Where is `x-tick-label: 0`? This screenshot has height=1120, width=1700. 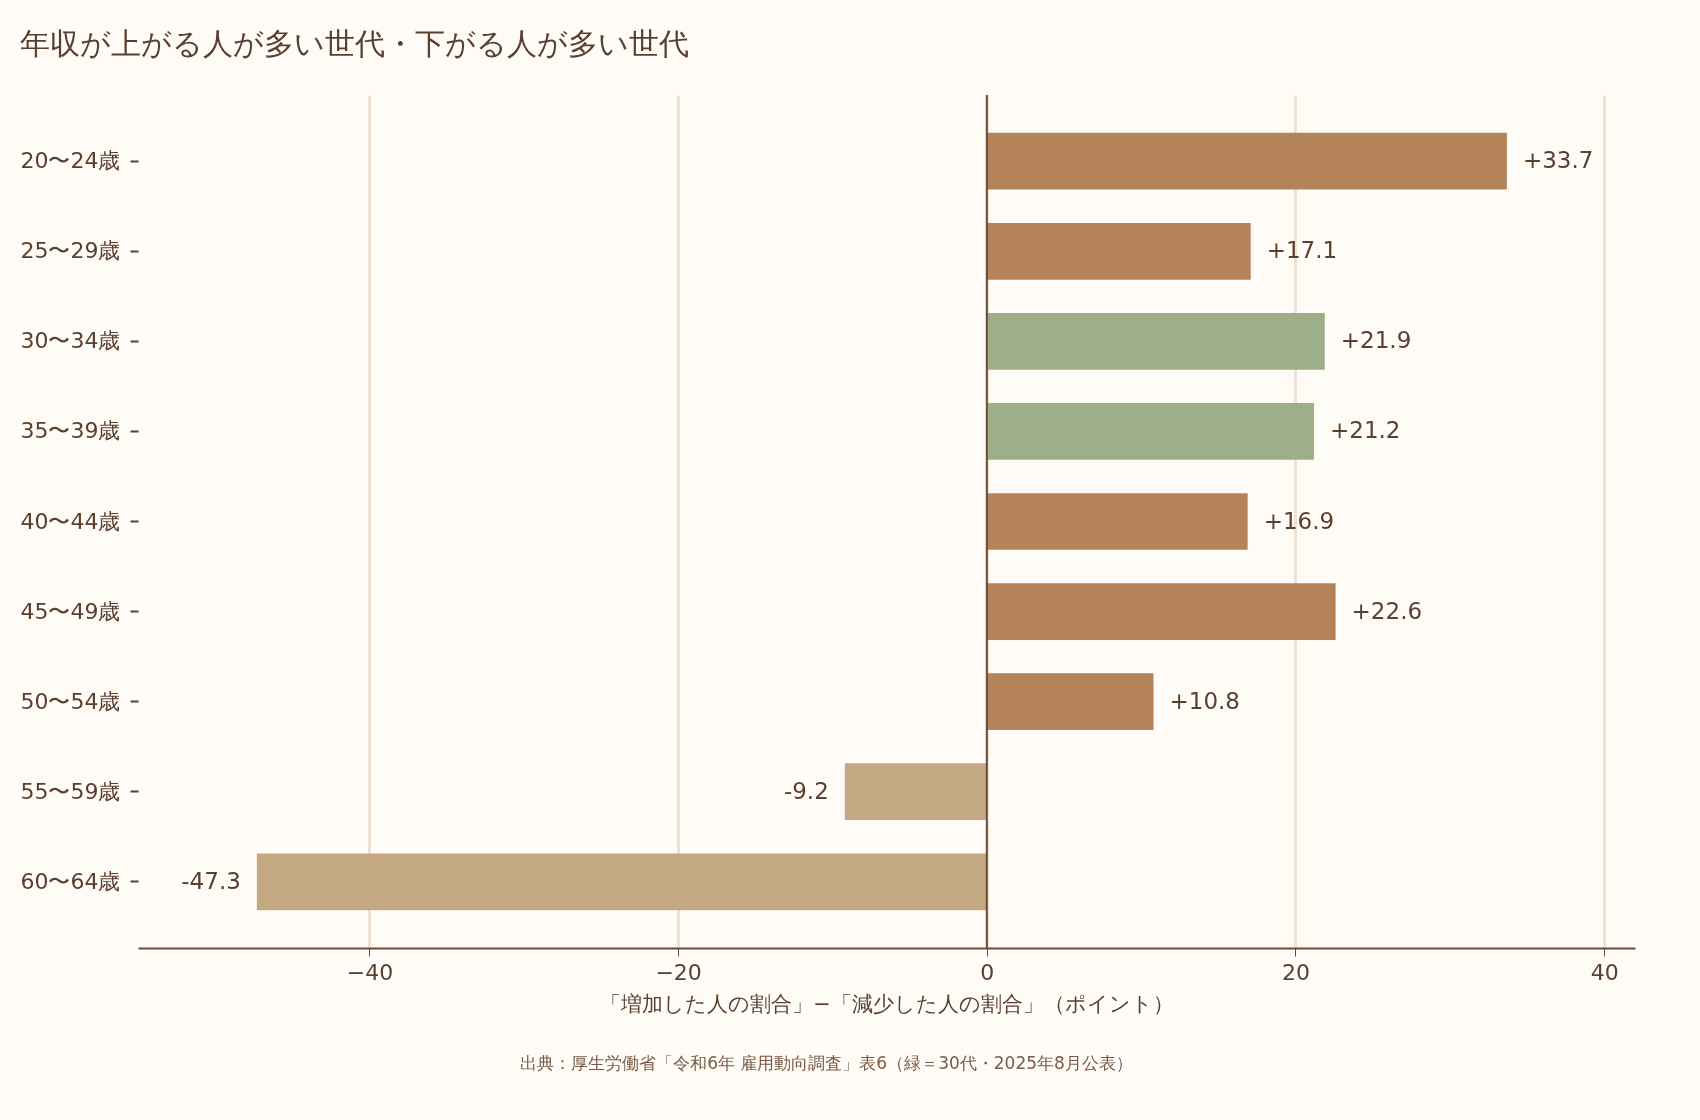
x-tick-label: 0 is located at coordinates (987, 972).